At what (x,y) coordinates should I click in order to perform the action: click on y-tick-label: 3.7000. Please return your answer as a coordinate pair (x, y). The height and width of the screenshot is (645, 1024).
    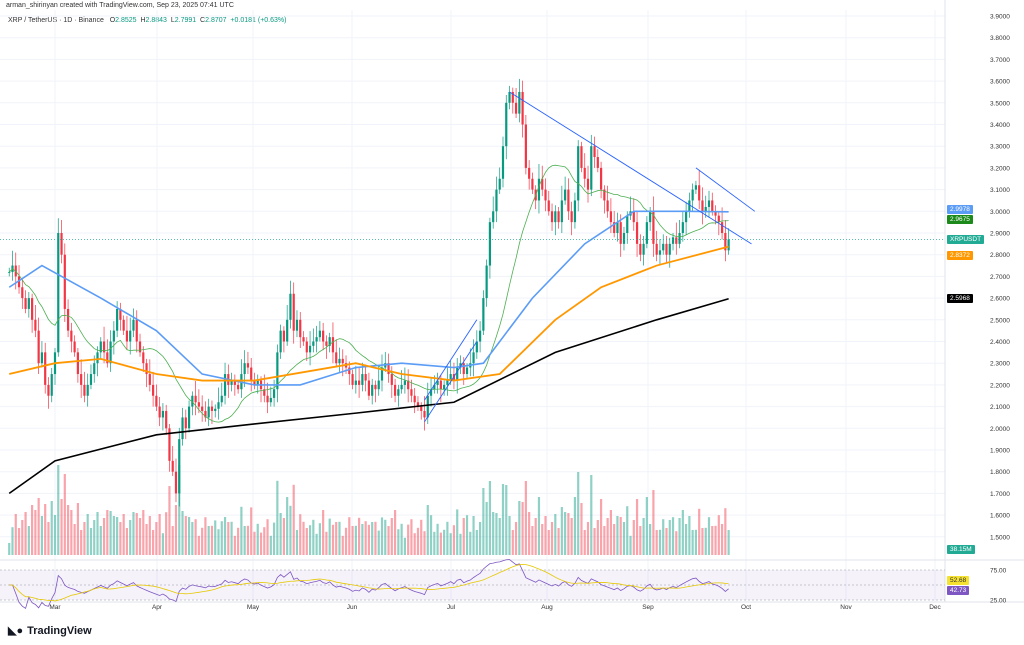
    Looking at the image, I should click on (1000, 60).